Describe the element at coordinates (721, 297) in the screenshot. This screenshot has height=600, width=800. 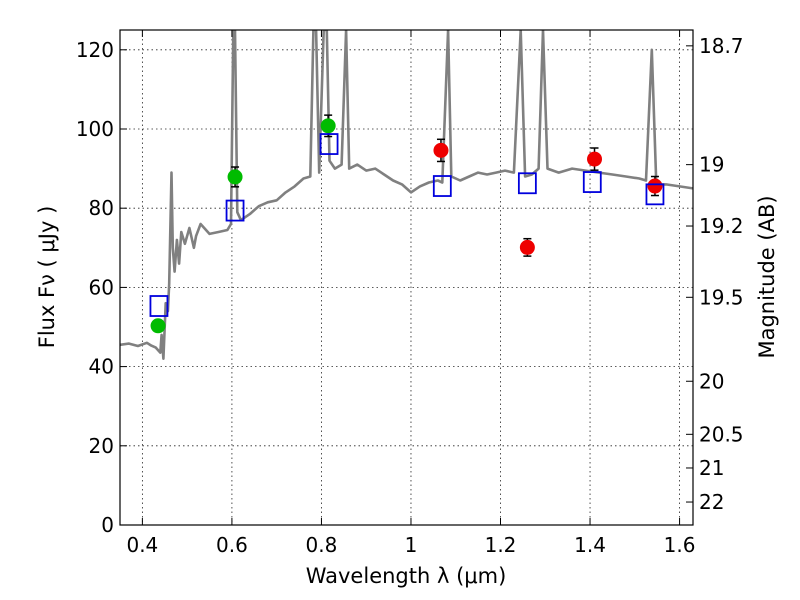
I see `right-tick-label: 19.5` at that location.